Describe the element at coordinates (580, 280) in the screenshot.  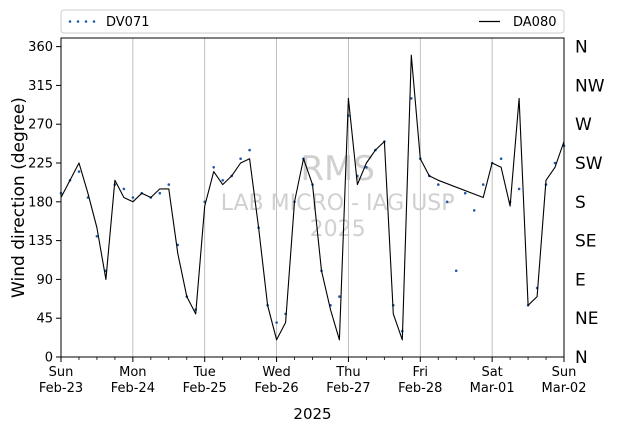
I see `compass-label: E` at that location.